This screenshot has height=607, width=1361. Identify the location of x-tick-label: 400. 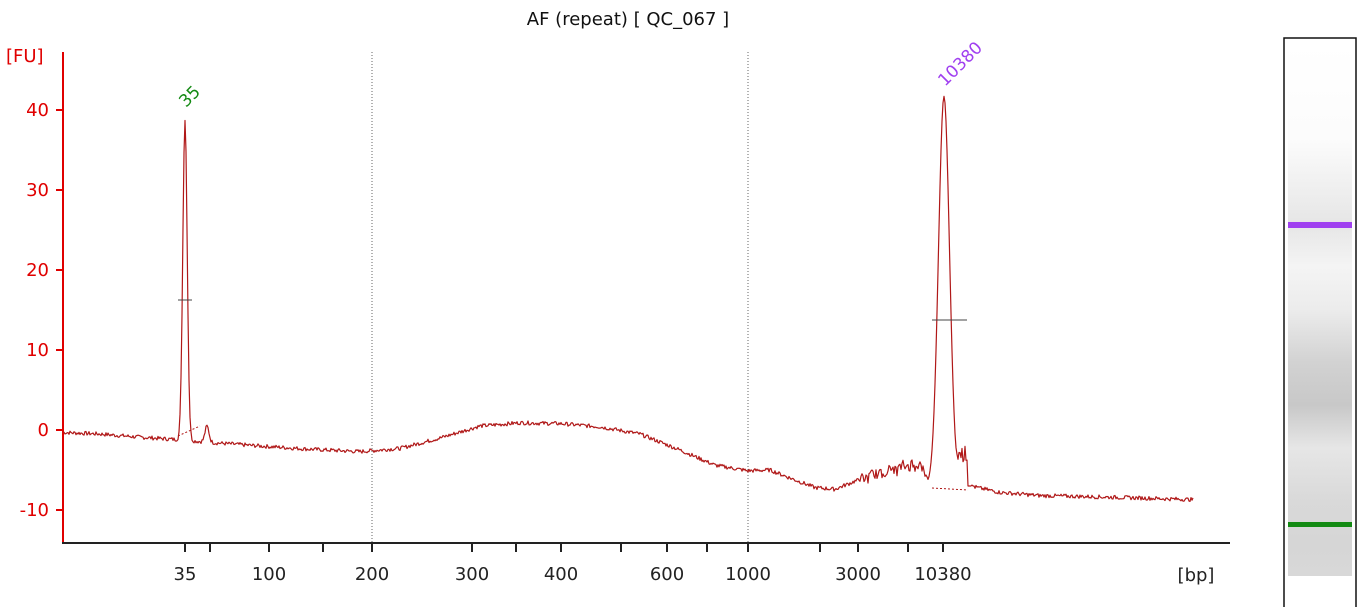
(561, 574).